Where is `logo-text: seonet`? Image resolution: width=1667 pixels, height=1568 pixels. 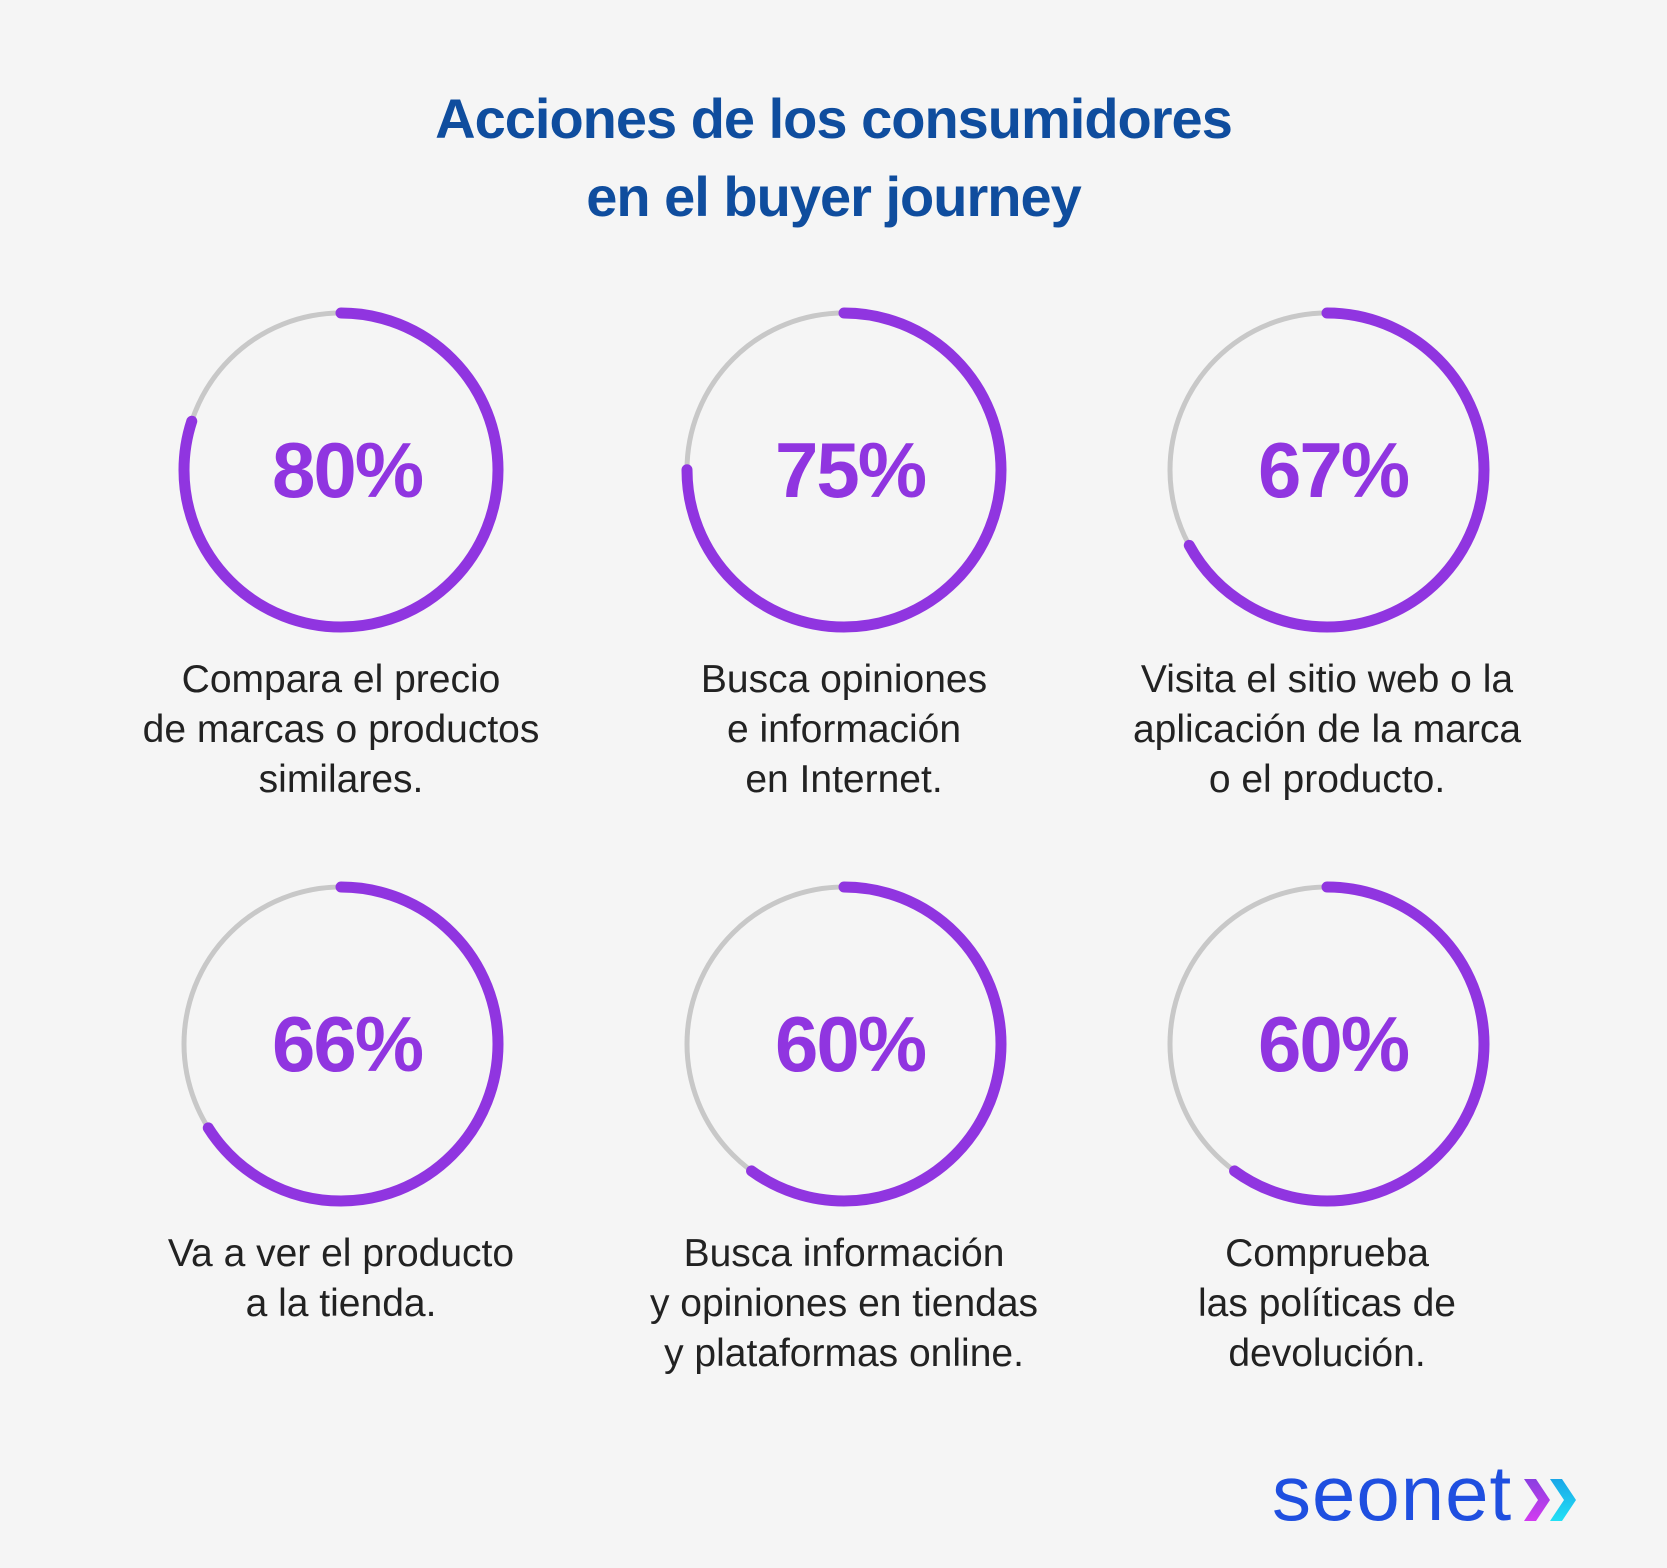
logo-text: seonet is located at coordinates (1392, 1493).